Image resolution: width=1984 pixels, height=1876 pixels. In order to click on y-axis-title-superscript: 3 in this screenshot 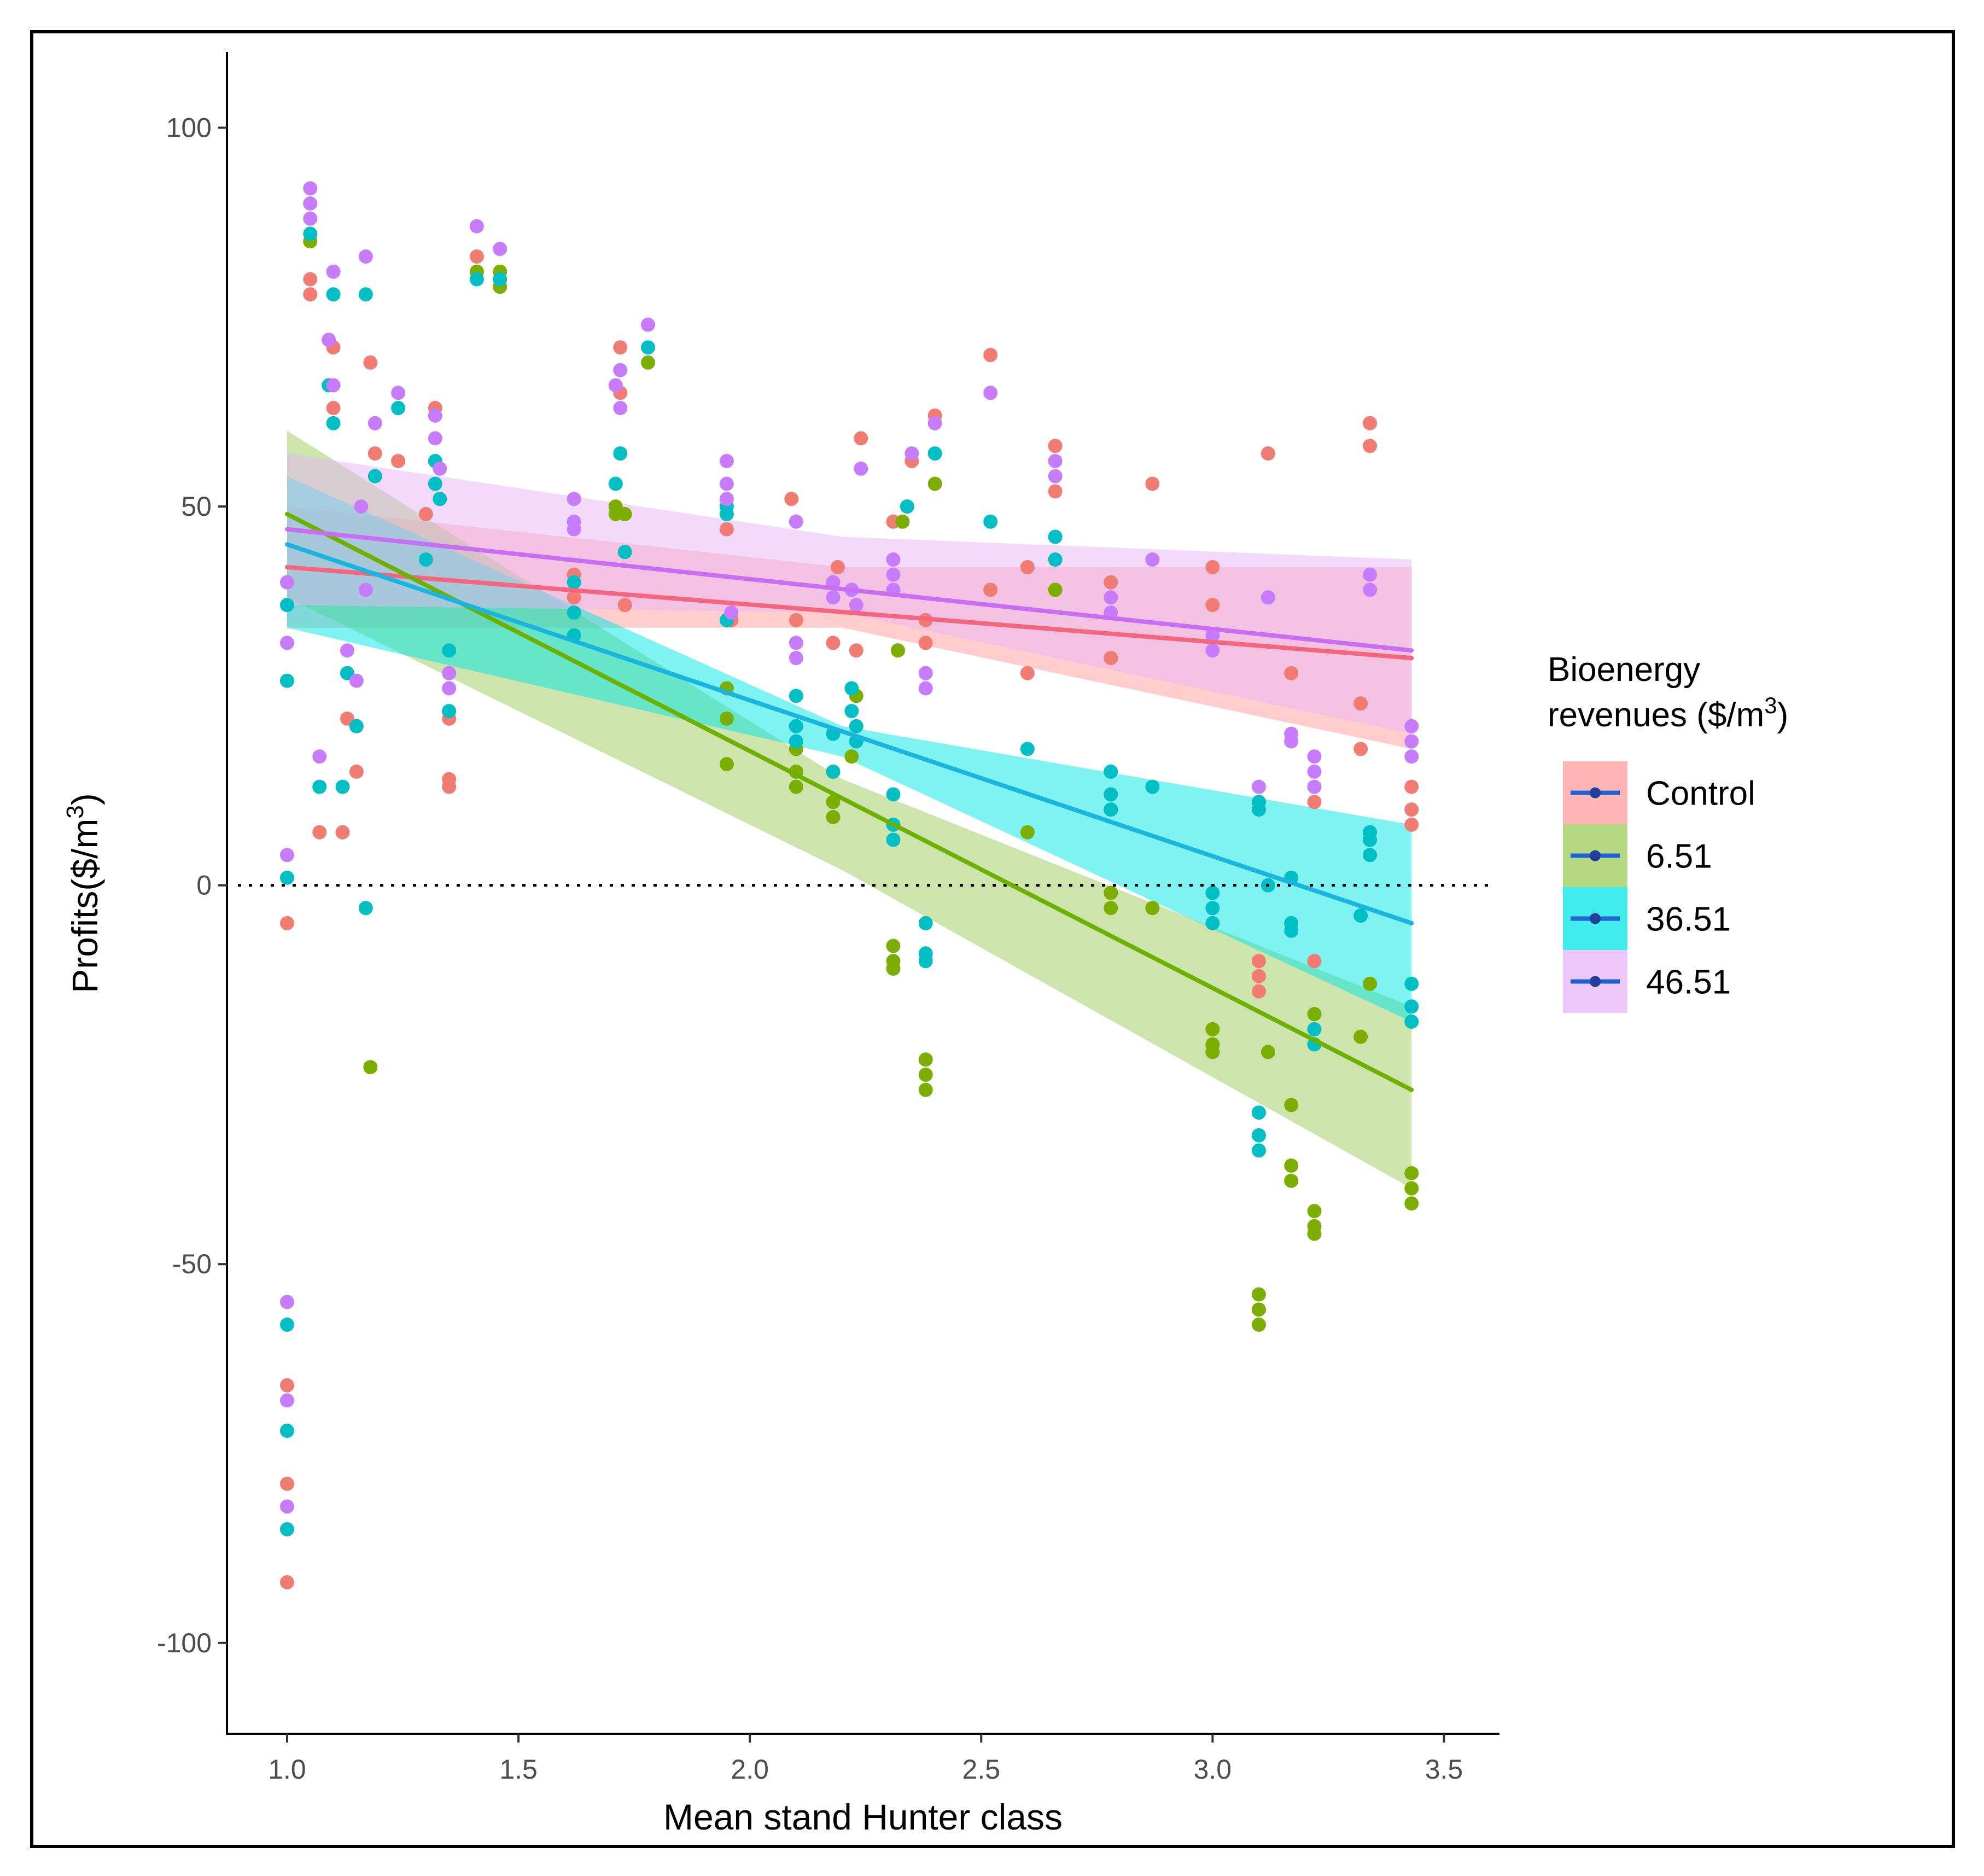, I will do `click(75, 811)`.